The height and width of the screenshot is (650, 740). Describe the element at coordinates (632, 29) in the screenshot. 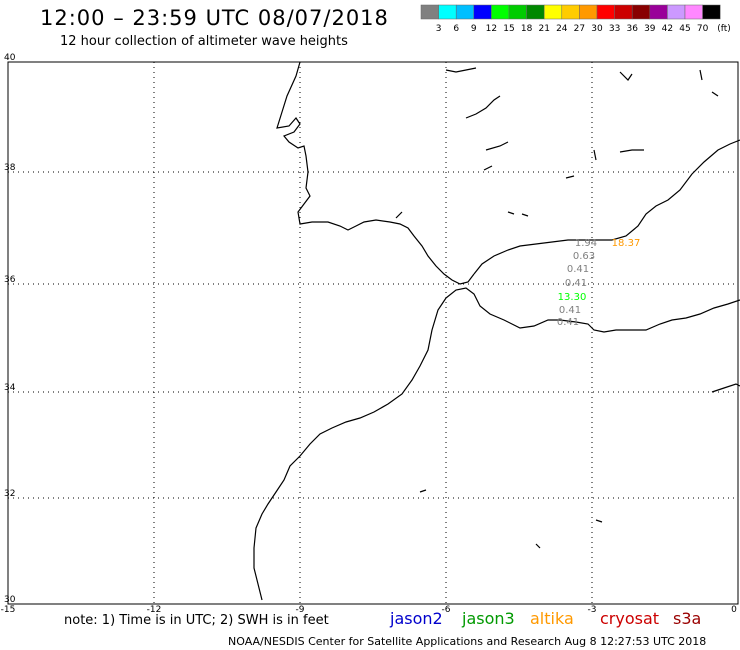

I see `legend-tick-label: 36` at that location.